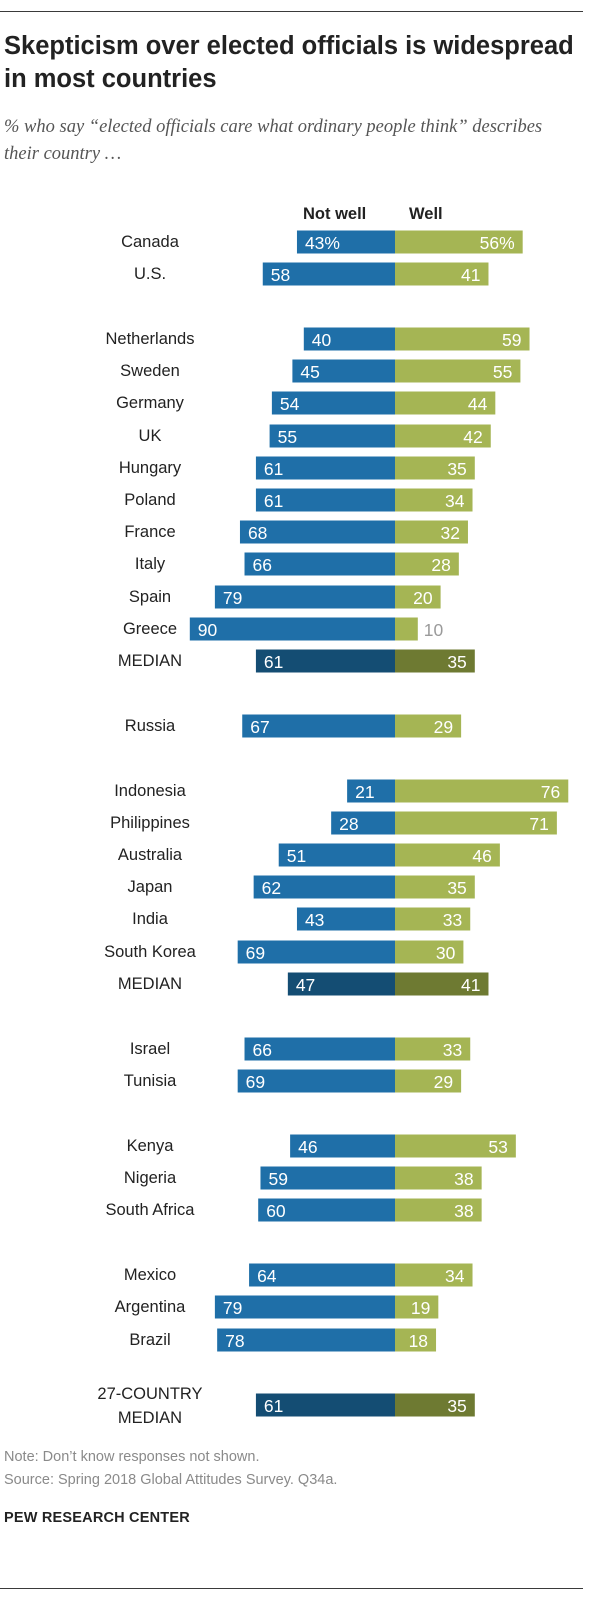 The height and width of the screenshot is (1600, 591). What do you see at coordinates (232, 598) in the screenshot?
I see `not-well-value: 79` at bounding box center [232, 598].